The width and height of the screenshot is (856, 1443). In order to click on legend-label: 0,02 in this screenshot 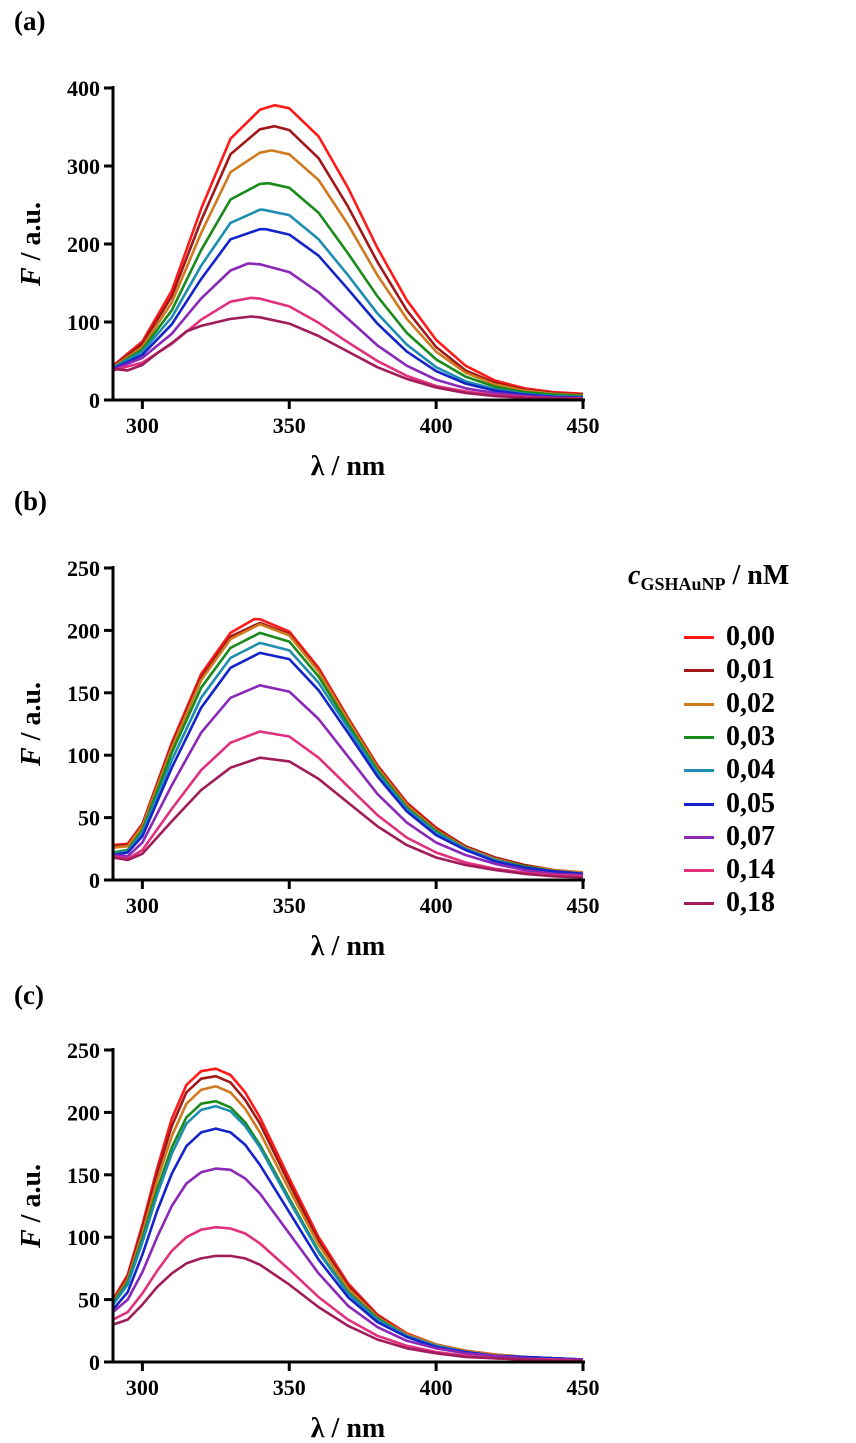, I will do `click(750, 703)`.